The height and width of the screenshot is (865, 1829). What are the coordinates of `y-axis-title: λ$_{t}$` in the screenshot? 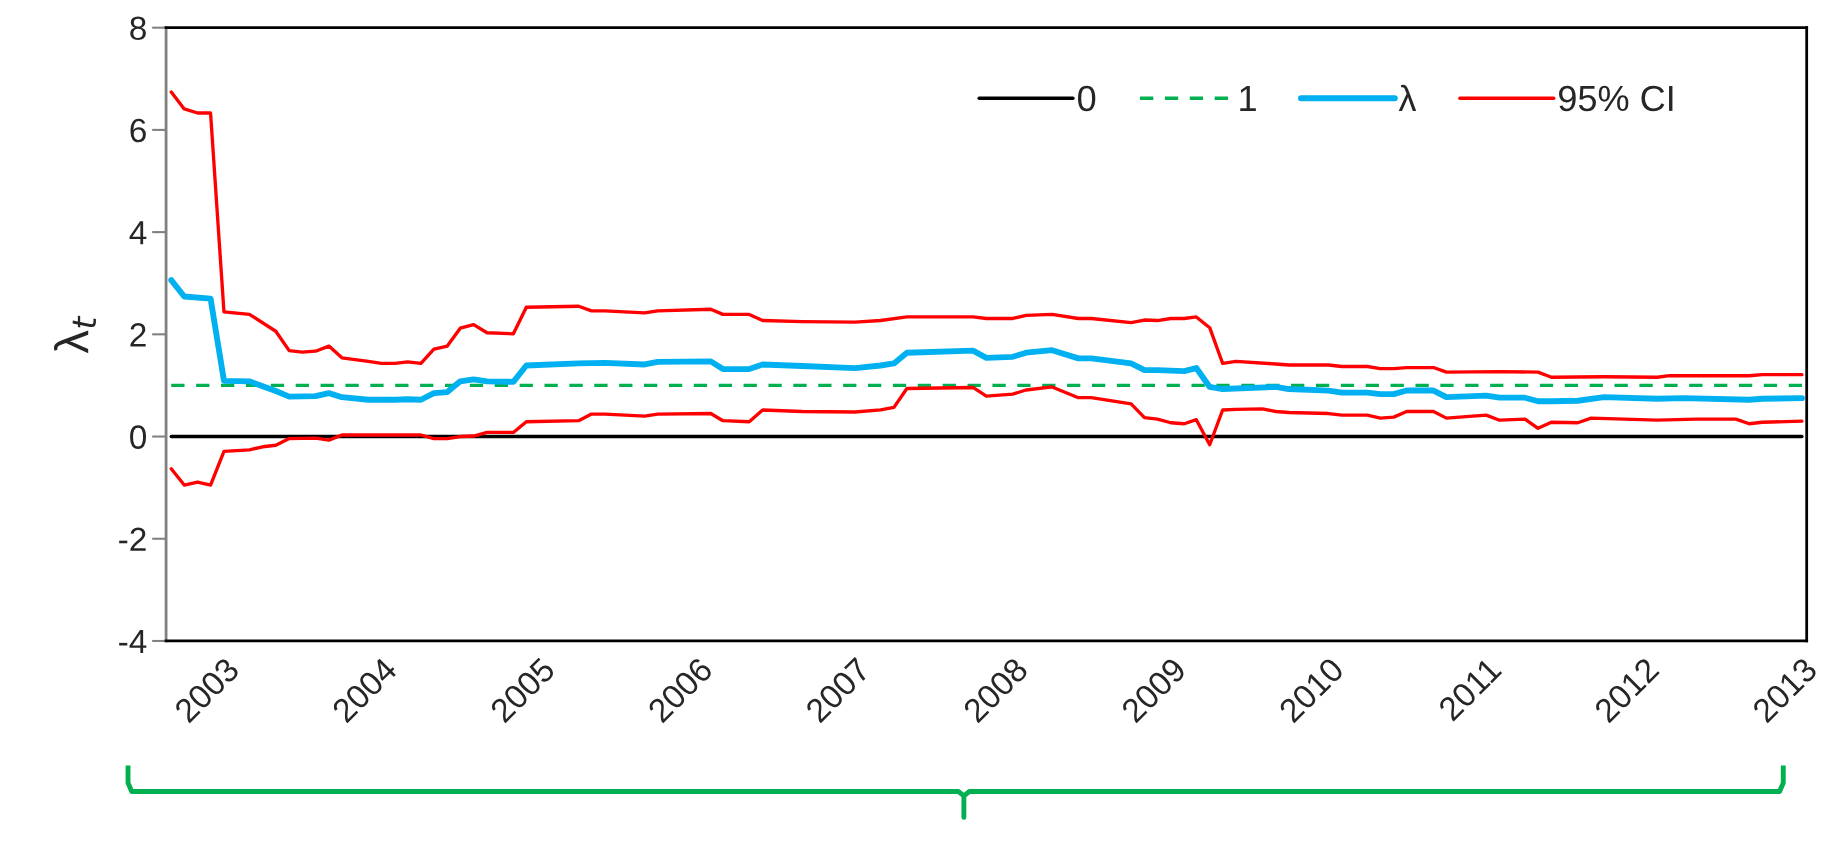 It's located at (74, 334).